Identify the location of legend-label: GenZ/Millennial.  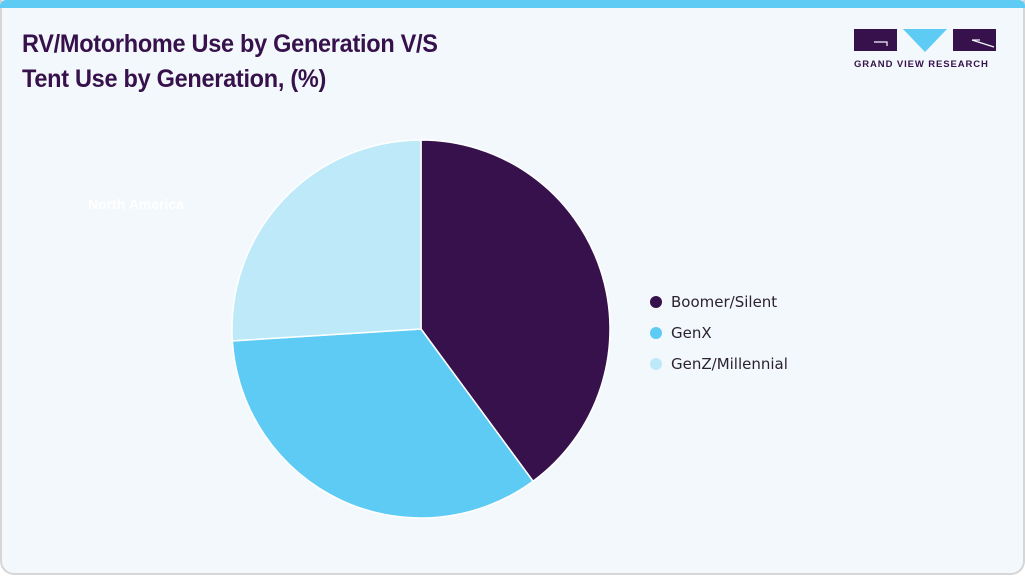
(729, 363).